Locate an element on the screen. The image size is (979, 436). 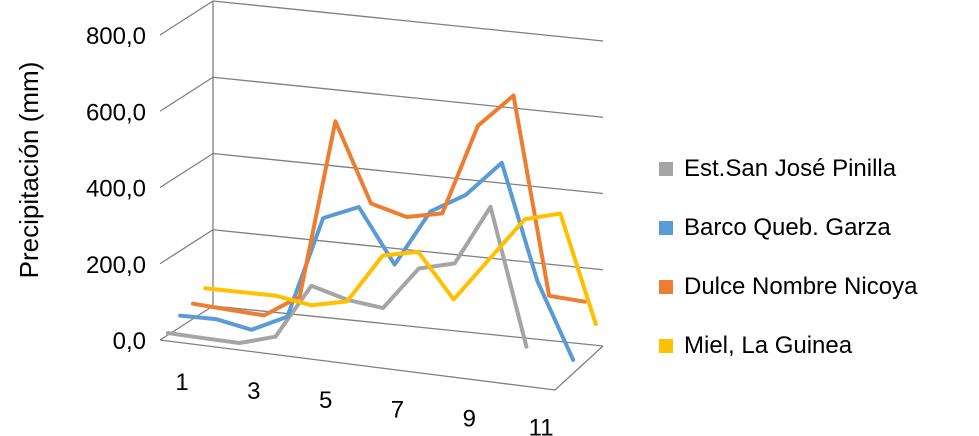
legend-label: Miel, La Guinea is located at coordinates (768, 345).